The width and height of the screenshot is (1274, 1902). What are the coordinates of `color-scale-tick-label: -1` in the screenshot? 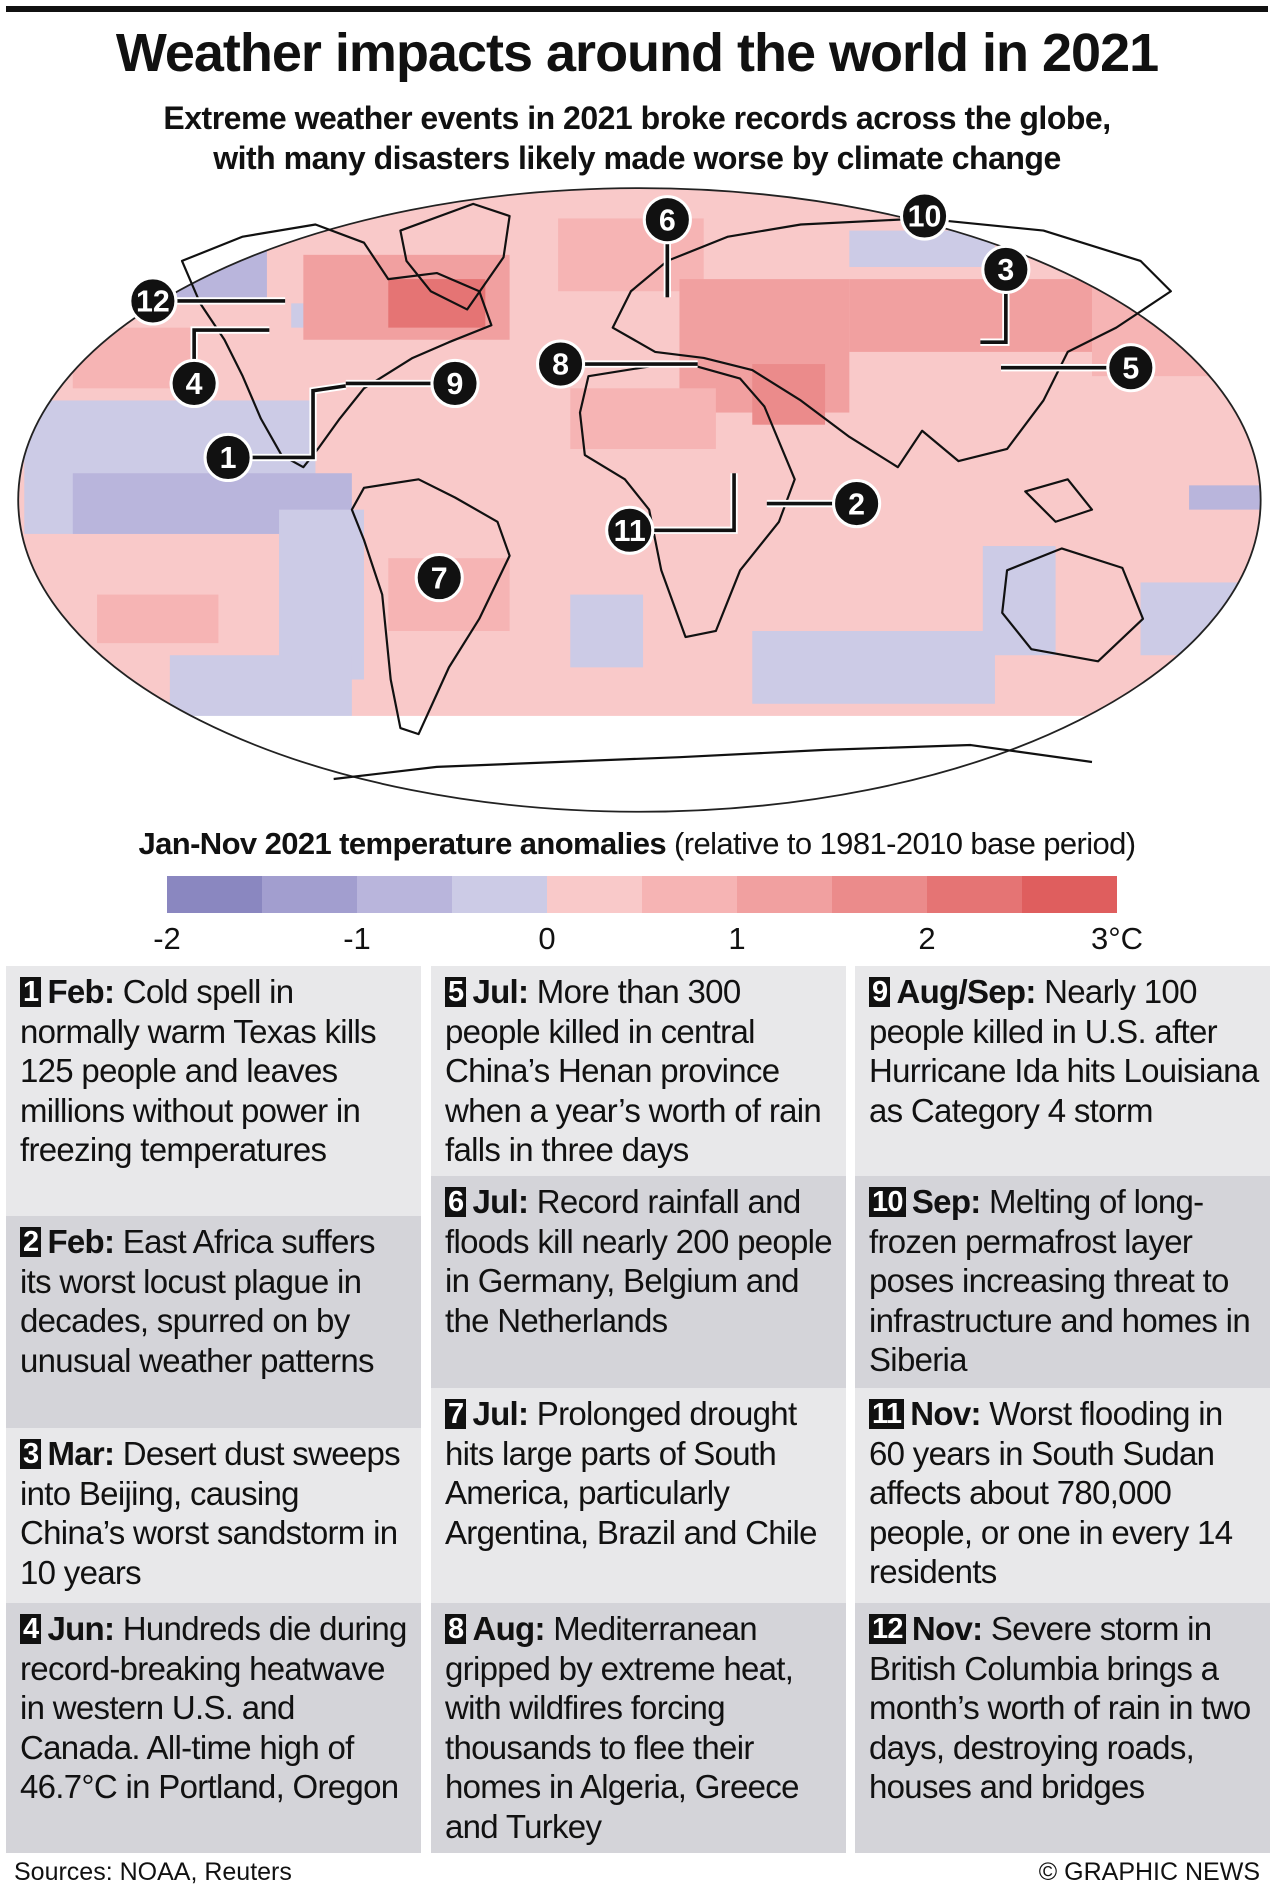 It's located at (357, 938).